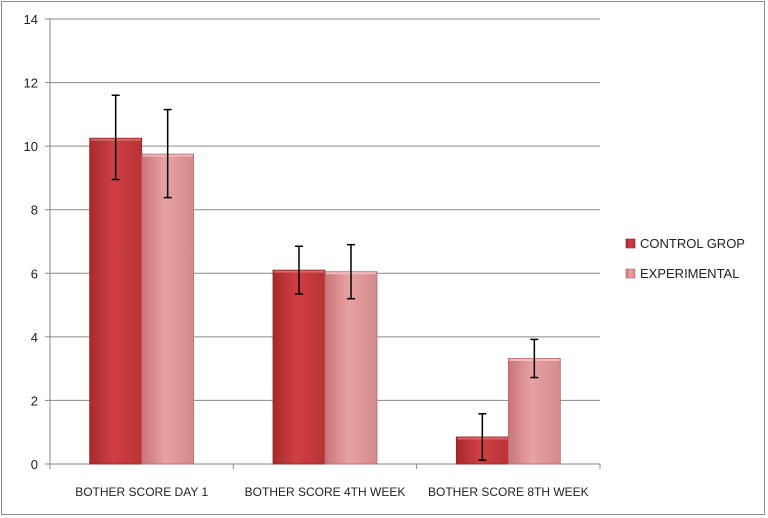 This screenshot has height=518, width=768. What do you see at coordinates (689, 273) in the screenshot?
I see `legend-label: EXPERIMENTAL` at bounding box center [689, 273].